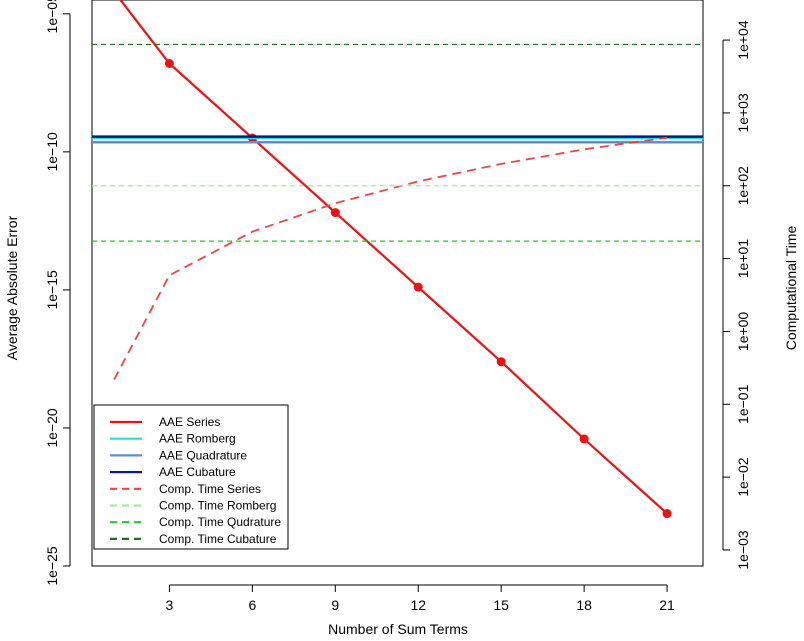  Describe the element at coordinates (743, 40) in the screenshot. I see `right-tick-label: 1e+04` at that location.